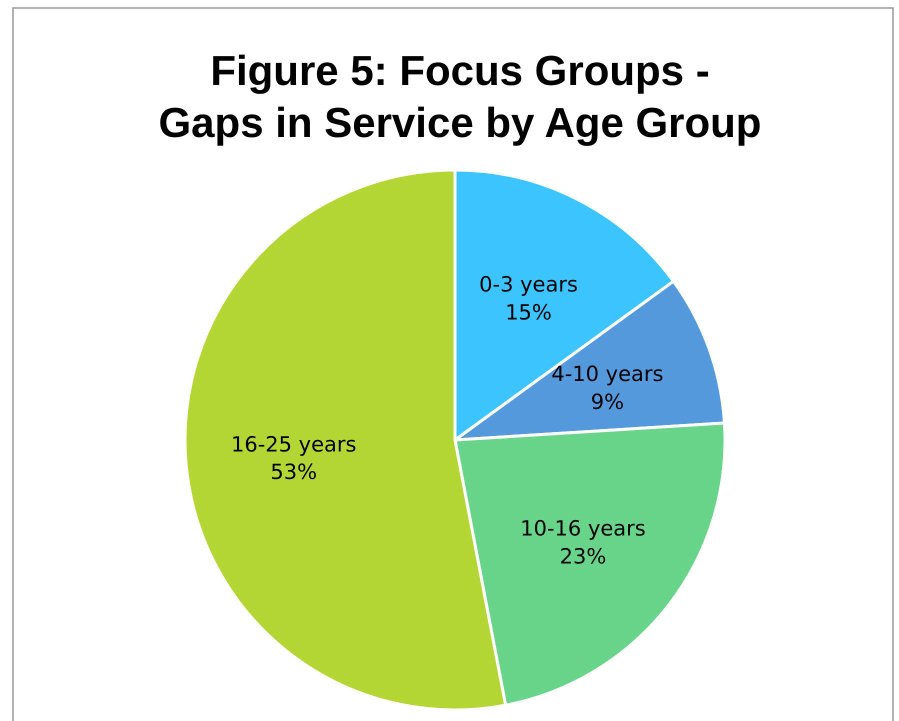  Describe the element at coordinates (293, 444) in the screenshot. I see `slice-label: 16-25 years` at that location.